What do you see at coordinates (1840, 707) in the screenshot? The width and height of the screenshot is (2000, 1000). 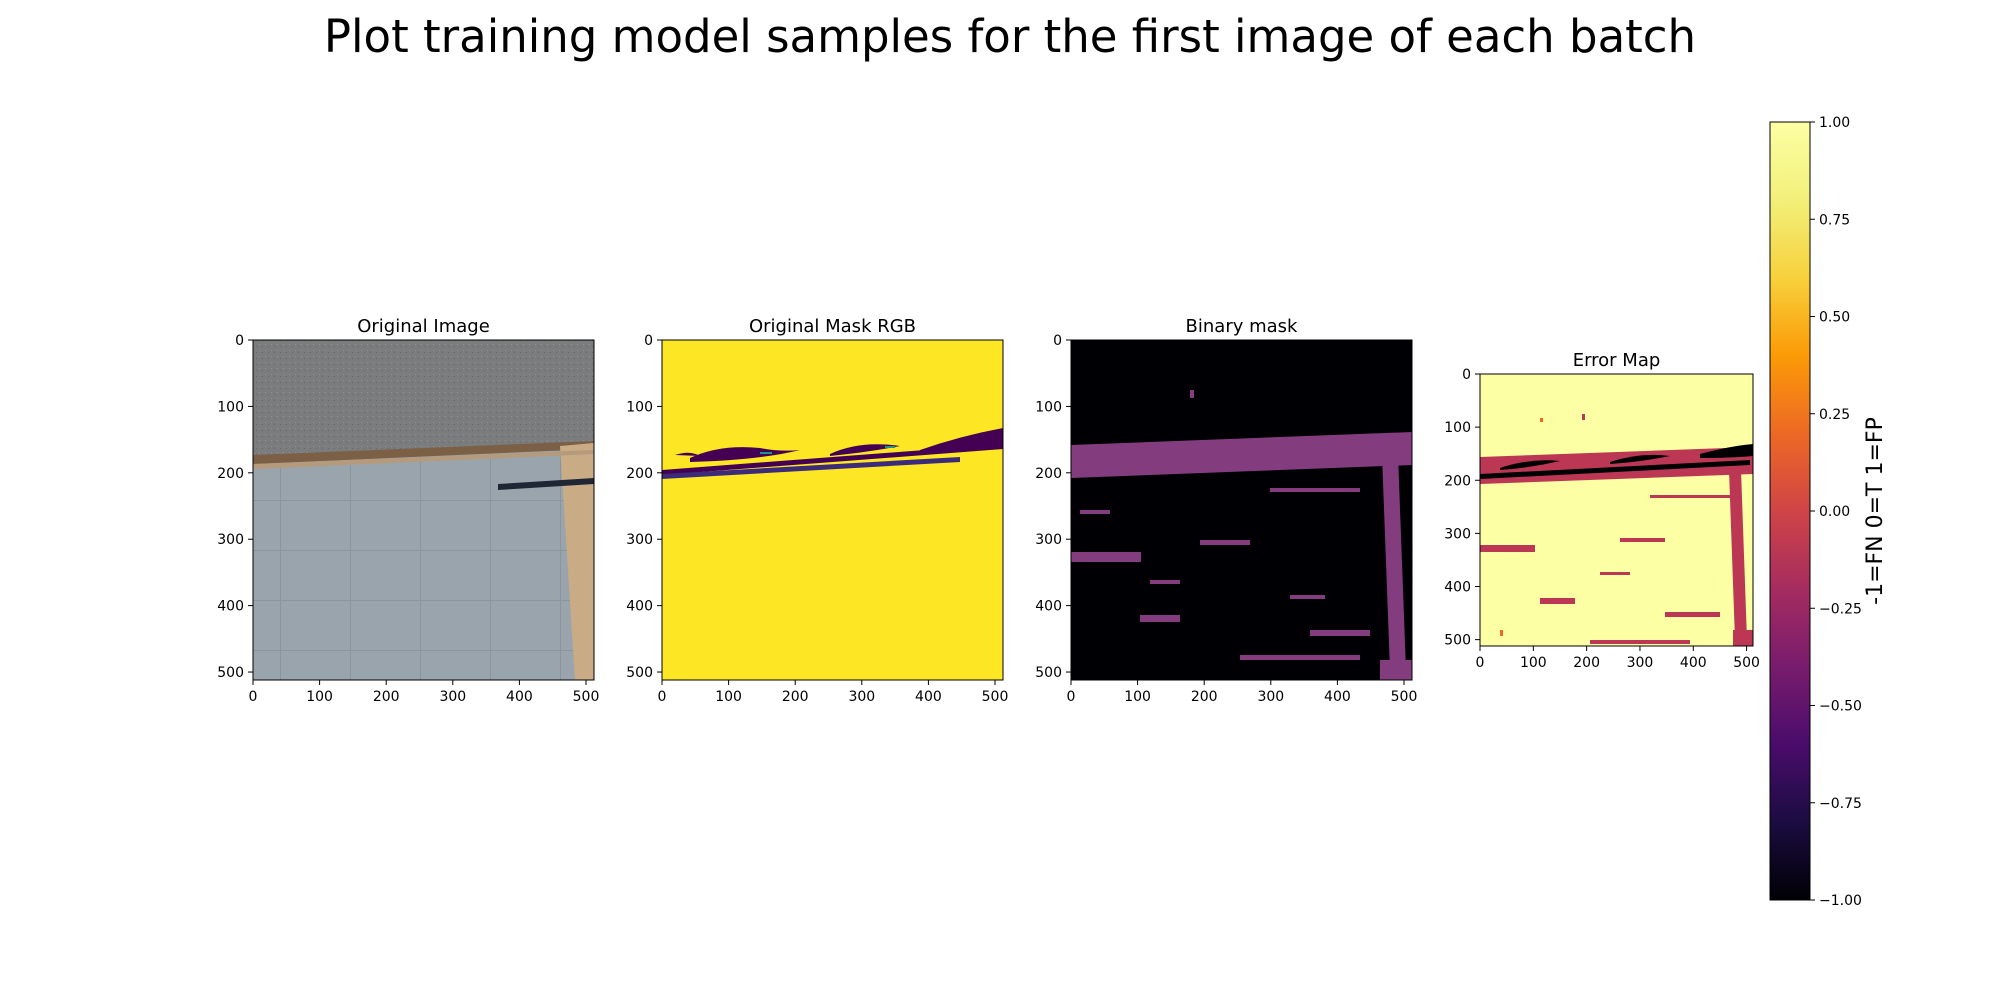 I see `colorbar-tick-label: −0.50` at bounding box center [1840, 707].